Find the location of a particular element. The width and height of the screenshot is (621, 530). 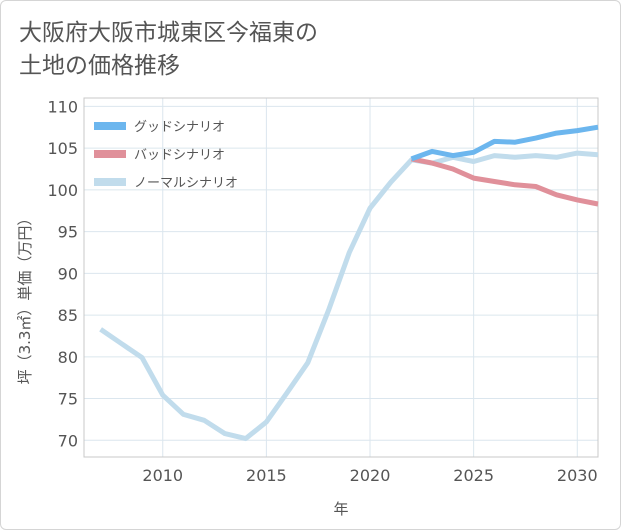

good-scenario-line is located at coordinates (504, 143).